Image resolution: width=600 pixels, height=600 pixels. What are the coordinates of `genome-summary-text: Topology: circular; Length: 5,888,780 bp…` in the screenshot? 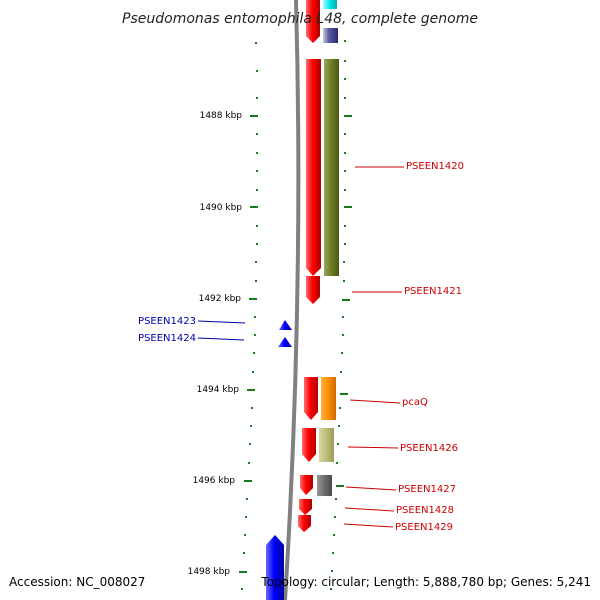 It's located at (425, 582).